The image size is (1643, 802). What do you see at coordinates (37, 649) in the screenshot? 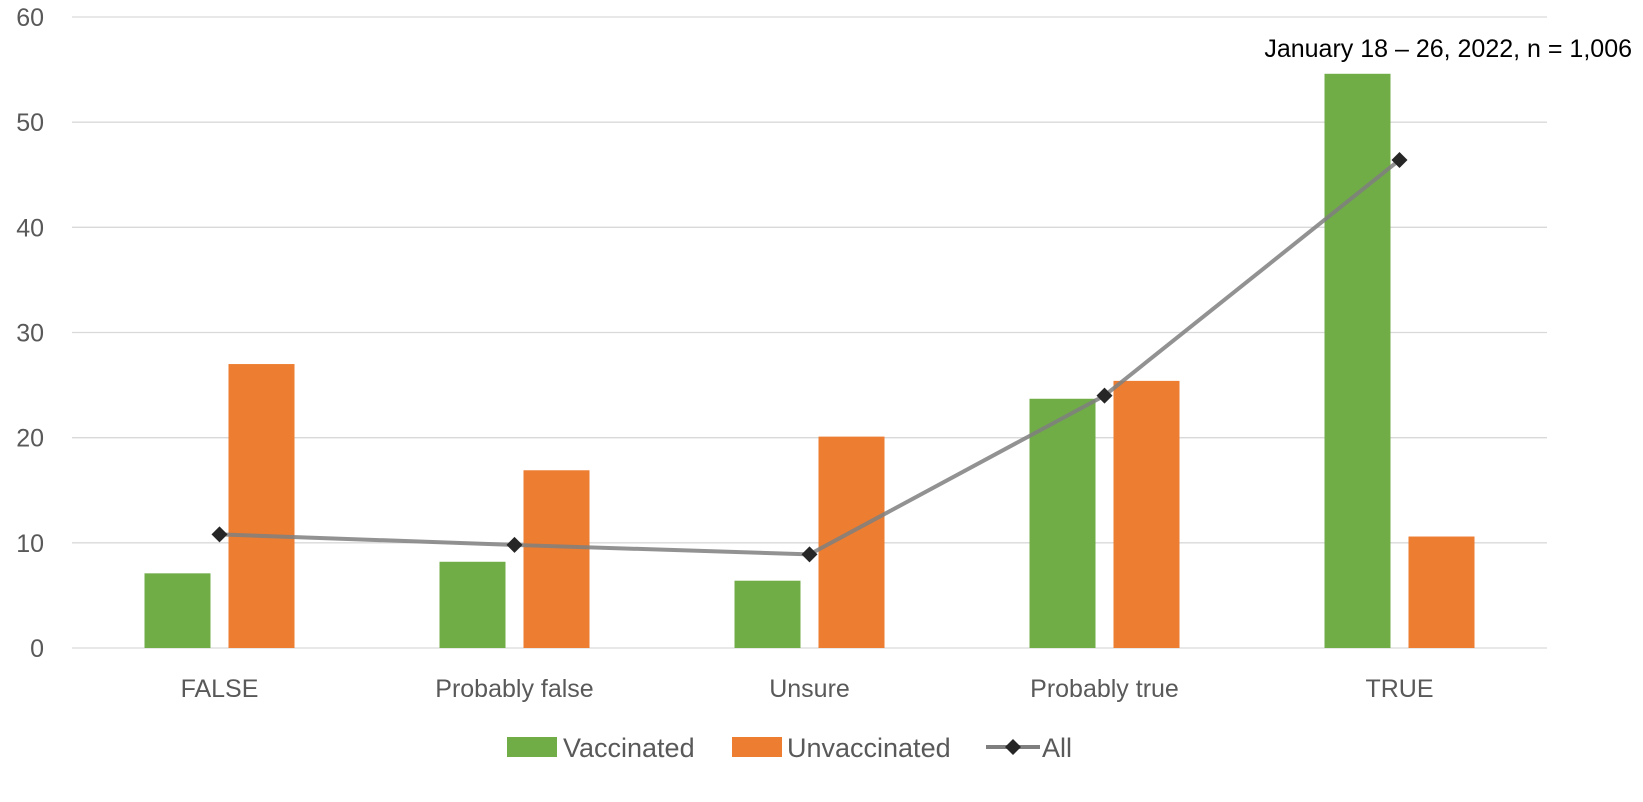
I see `y-tick-label: 0` at bounding box center [37, 649].